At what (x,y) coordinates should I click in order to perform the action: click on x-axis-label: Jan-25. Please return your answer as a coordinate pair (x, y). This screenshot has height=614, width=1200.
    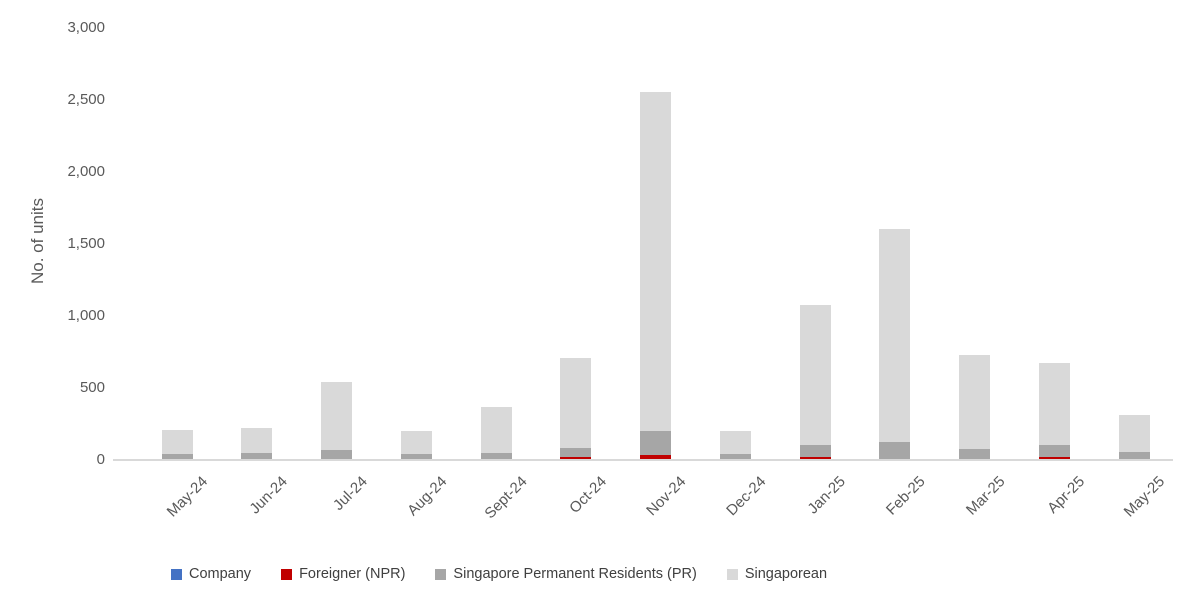
    Looking at the image, I should click on (827, 495).